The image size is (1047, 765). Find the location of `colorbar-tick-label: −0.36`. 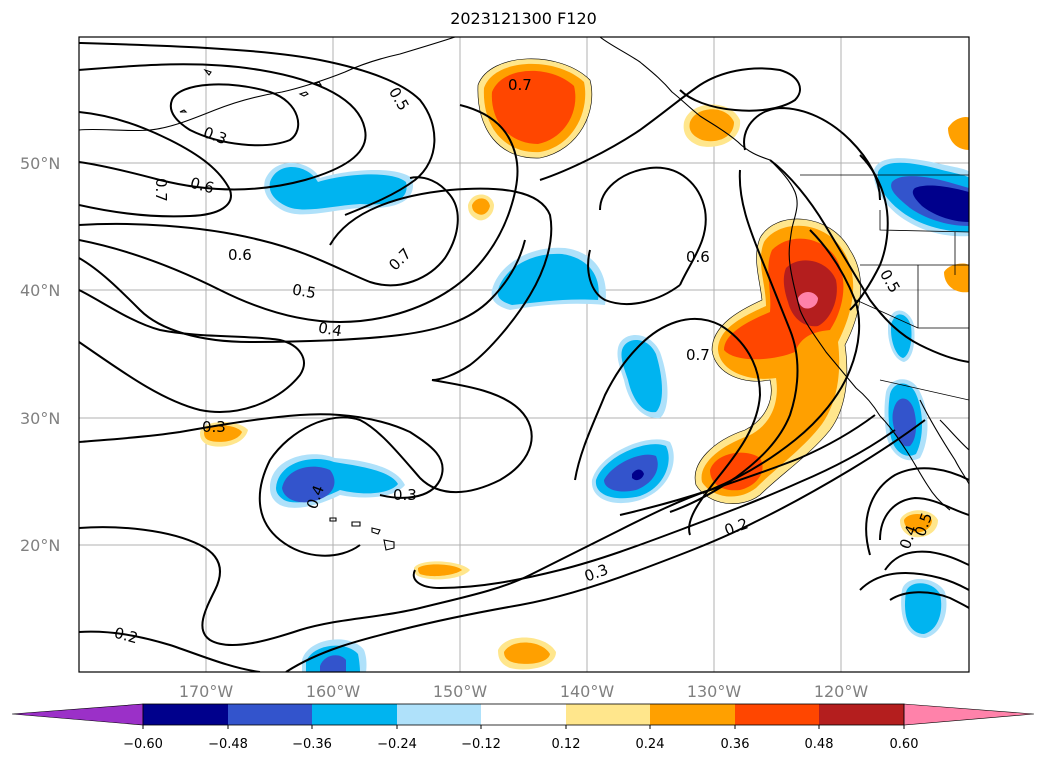

colorbar-tick-label: −0.36 is located at coordinates (312, 744).